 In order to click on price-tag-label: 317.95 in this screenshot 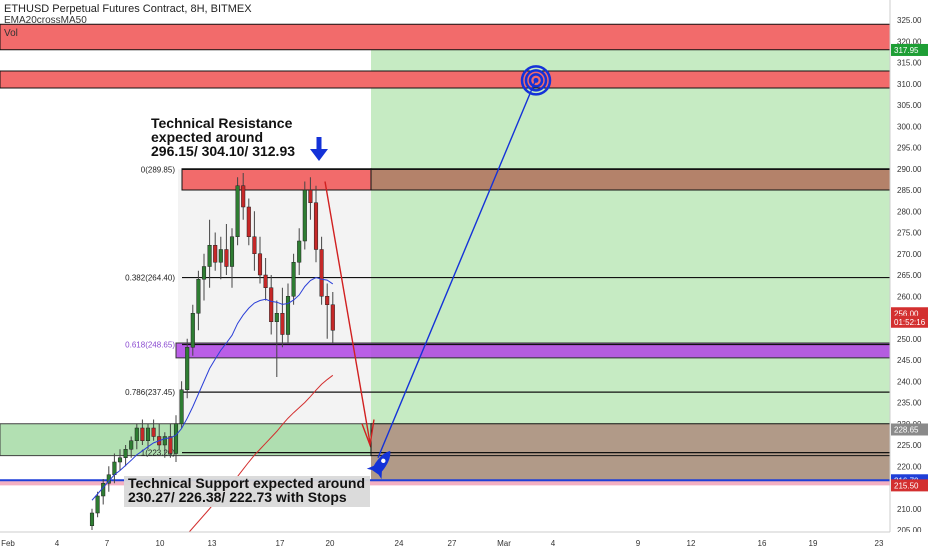, I will do `click(906, 50)`.